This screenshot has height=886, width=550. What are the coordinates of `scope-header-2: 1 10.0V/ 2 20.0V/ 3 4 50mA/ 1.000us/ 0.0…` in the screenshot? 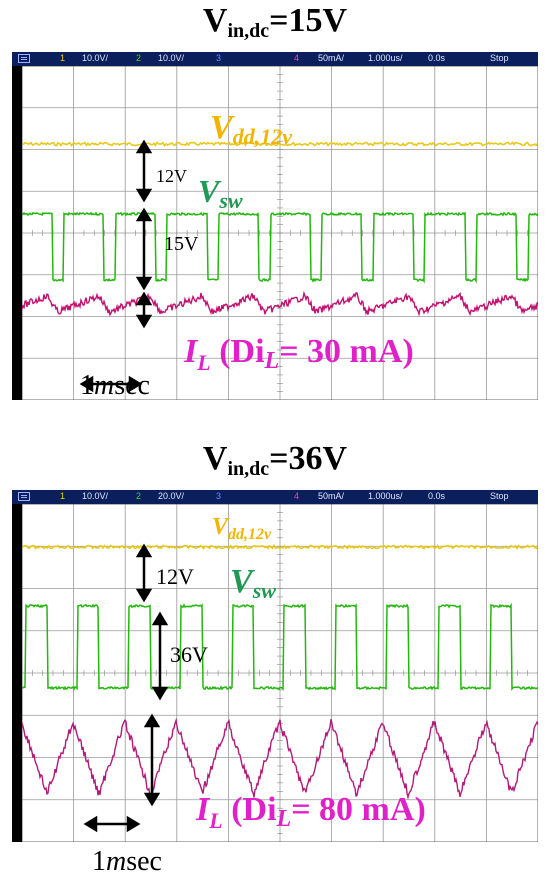 It's located at (275, 497).